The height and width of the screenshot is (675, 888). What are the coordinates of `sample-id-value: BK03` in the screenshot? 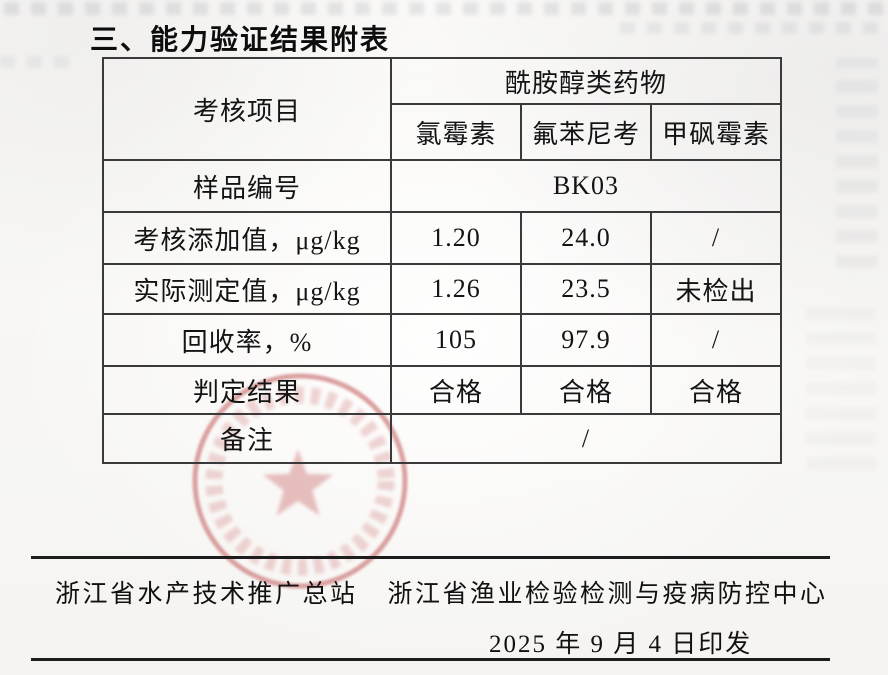 It's located at (586, 186).